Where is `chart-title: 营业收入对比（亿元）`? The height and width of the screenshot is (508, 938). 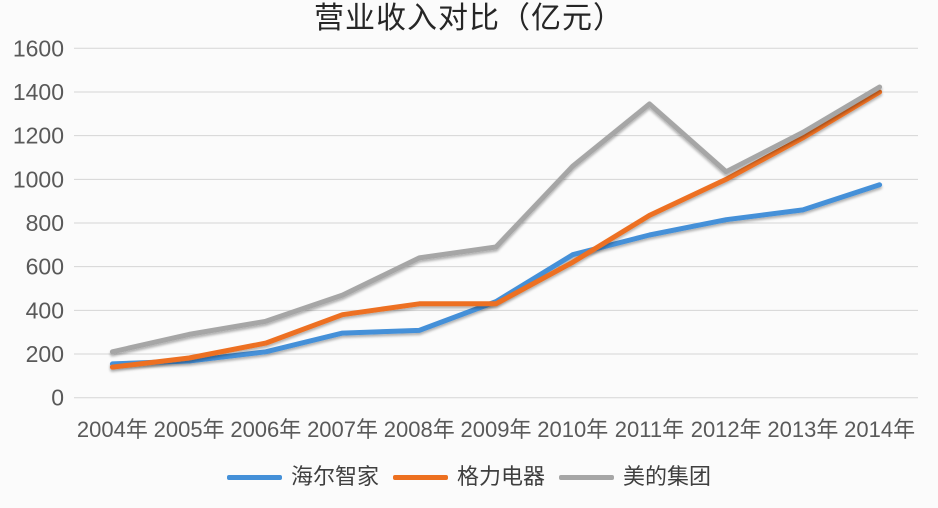
chart-title: 营业收入对比（亿元） is located at coordinates (469, 18).